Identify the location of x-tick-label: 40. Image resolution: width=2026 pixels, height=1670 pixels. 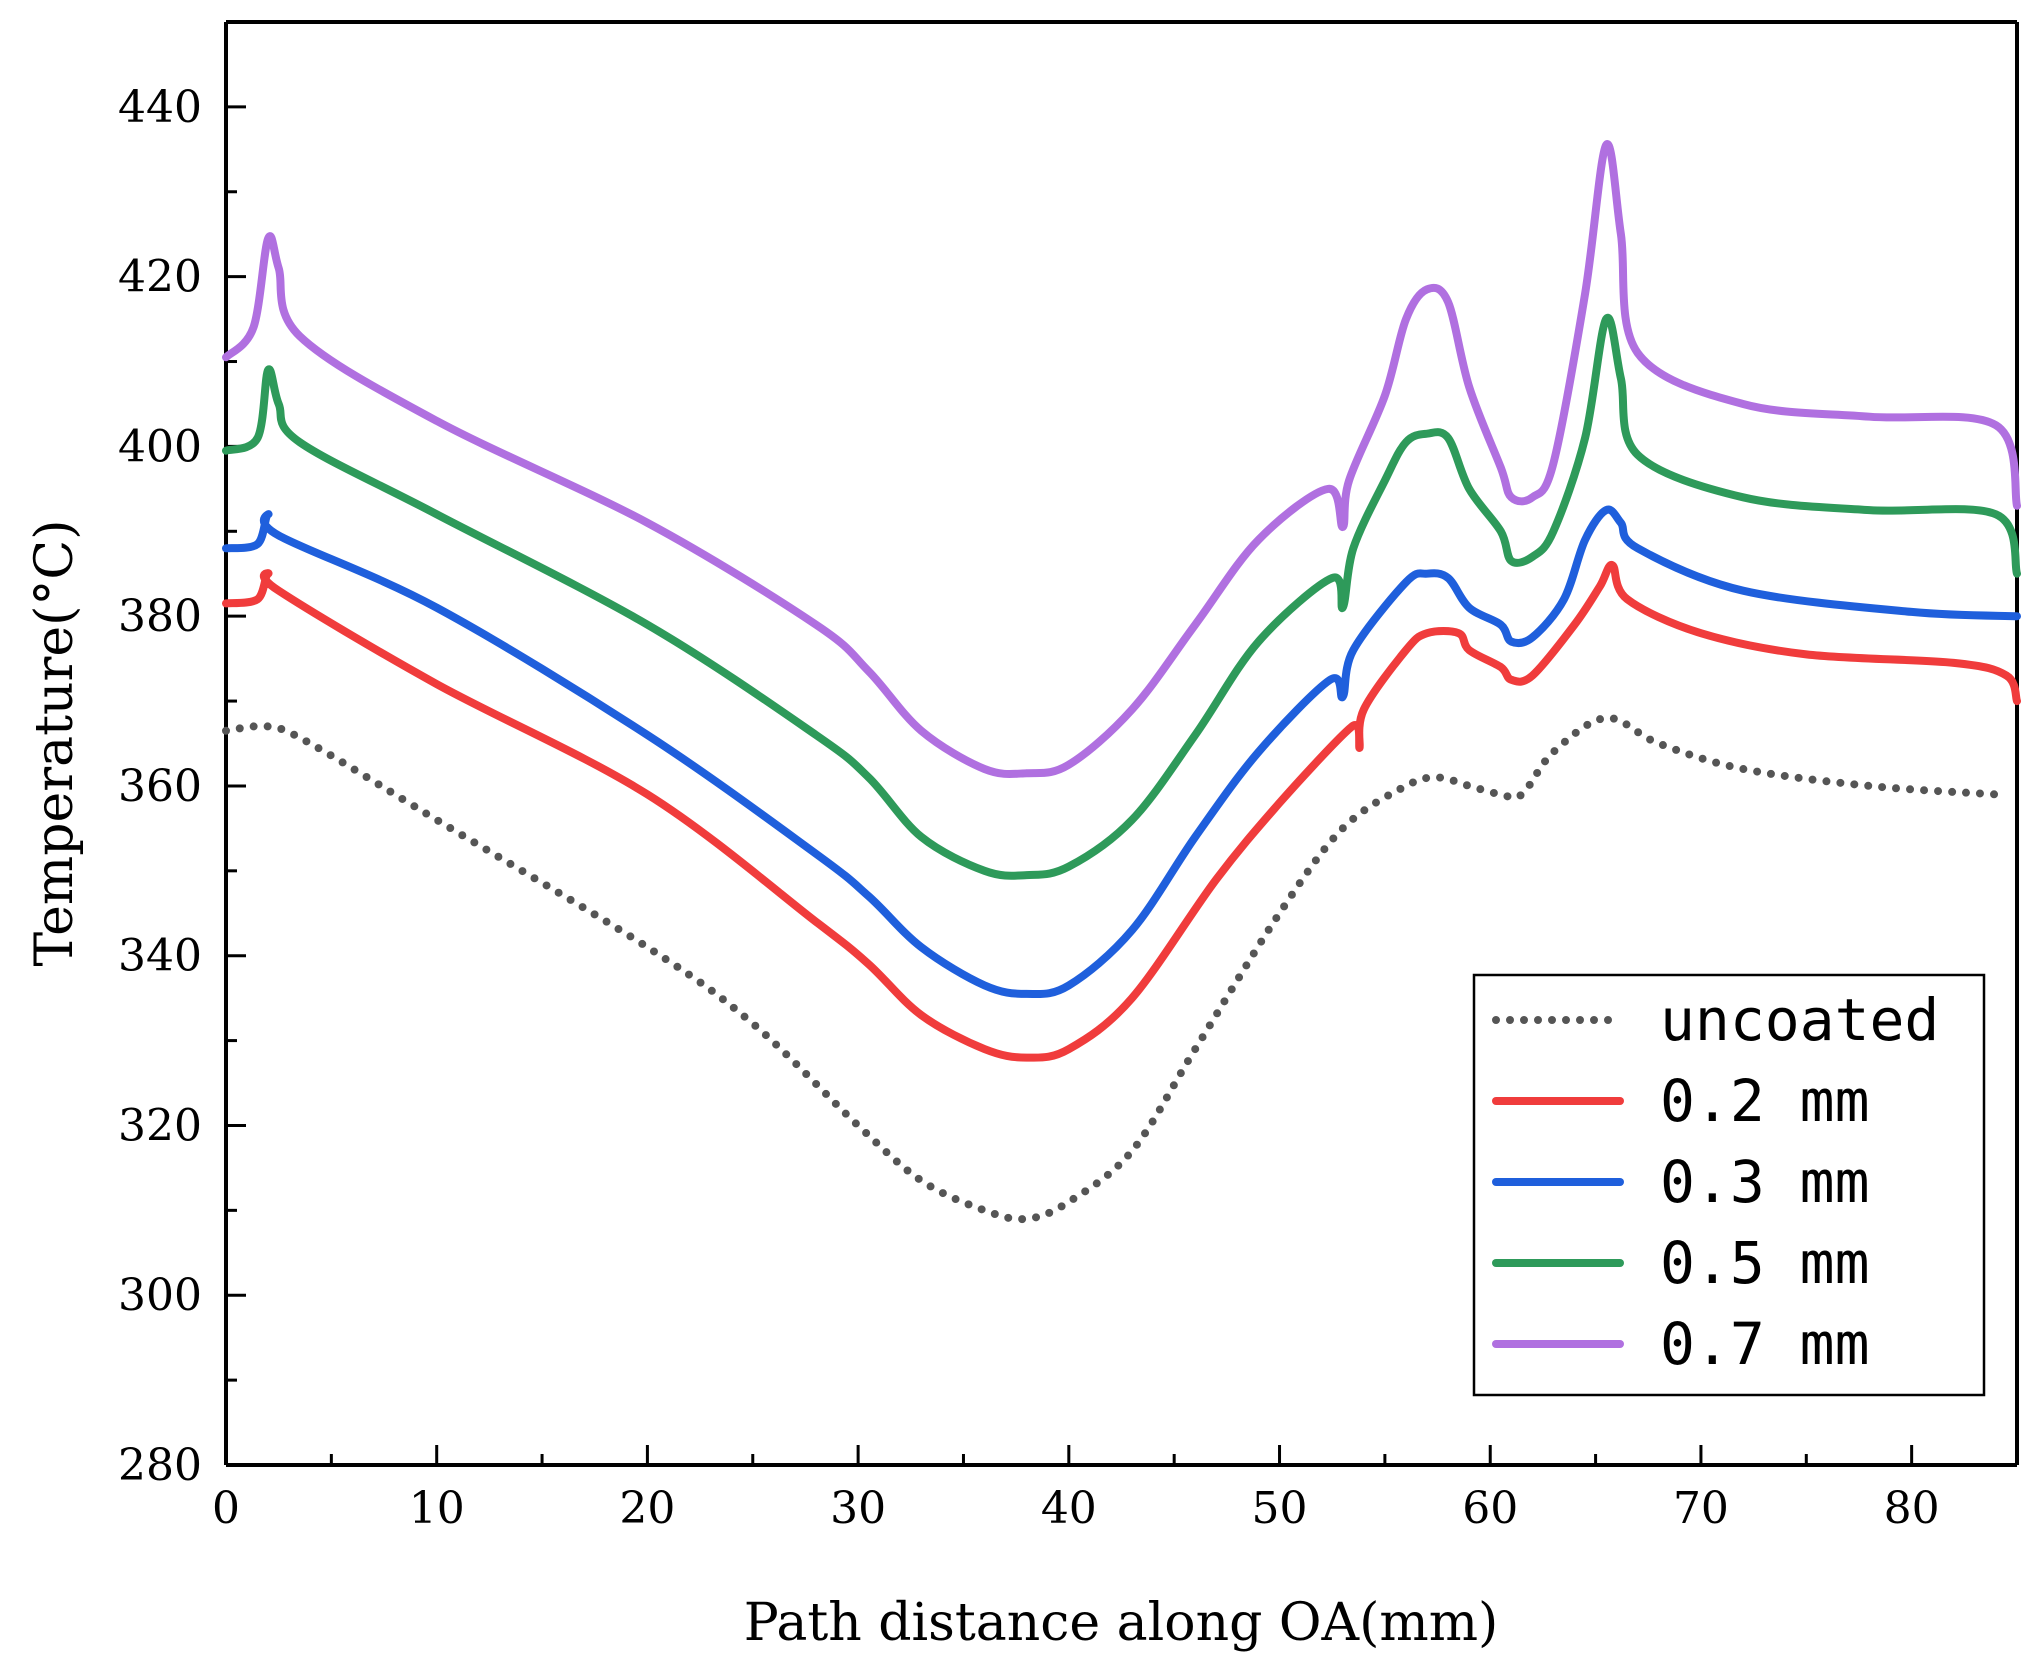
(1069, 1508).